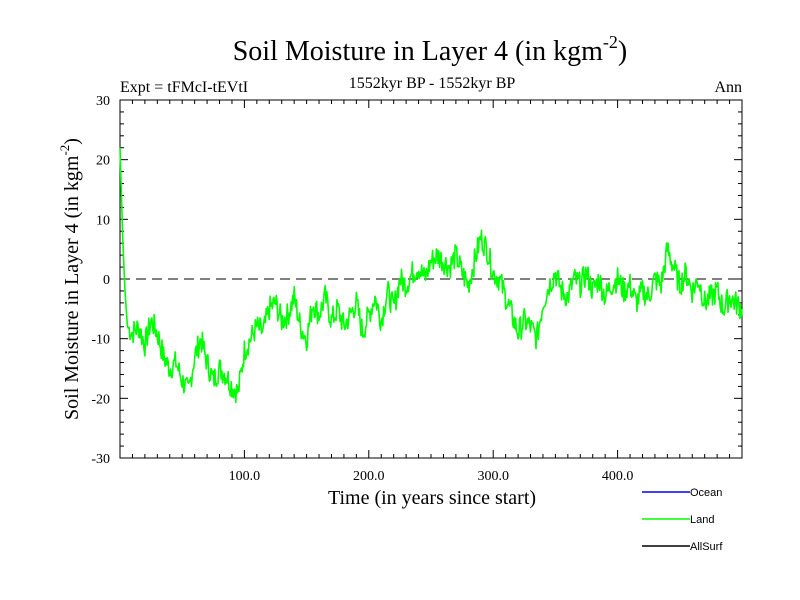 Image resolution: width=800 pixels, height=600 pixels. I want to click on chart-title-text: Soil Moisture in Layer 4 (in kgm, so click(418, 51).